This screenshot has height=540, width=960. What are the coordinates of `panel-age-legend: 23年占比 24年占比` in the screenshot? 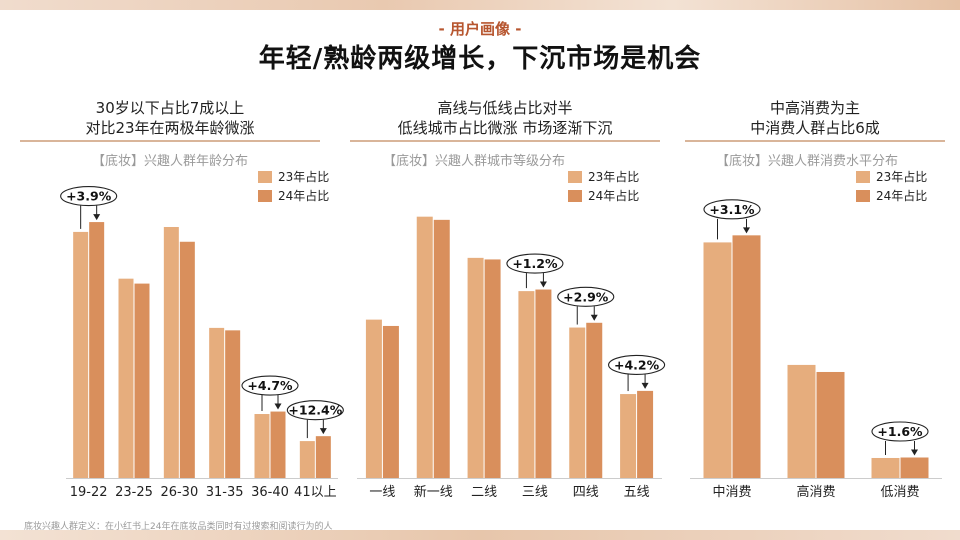 It's located at (293, 186).